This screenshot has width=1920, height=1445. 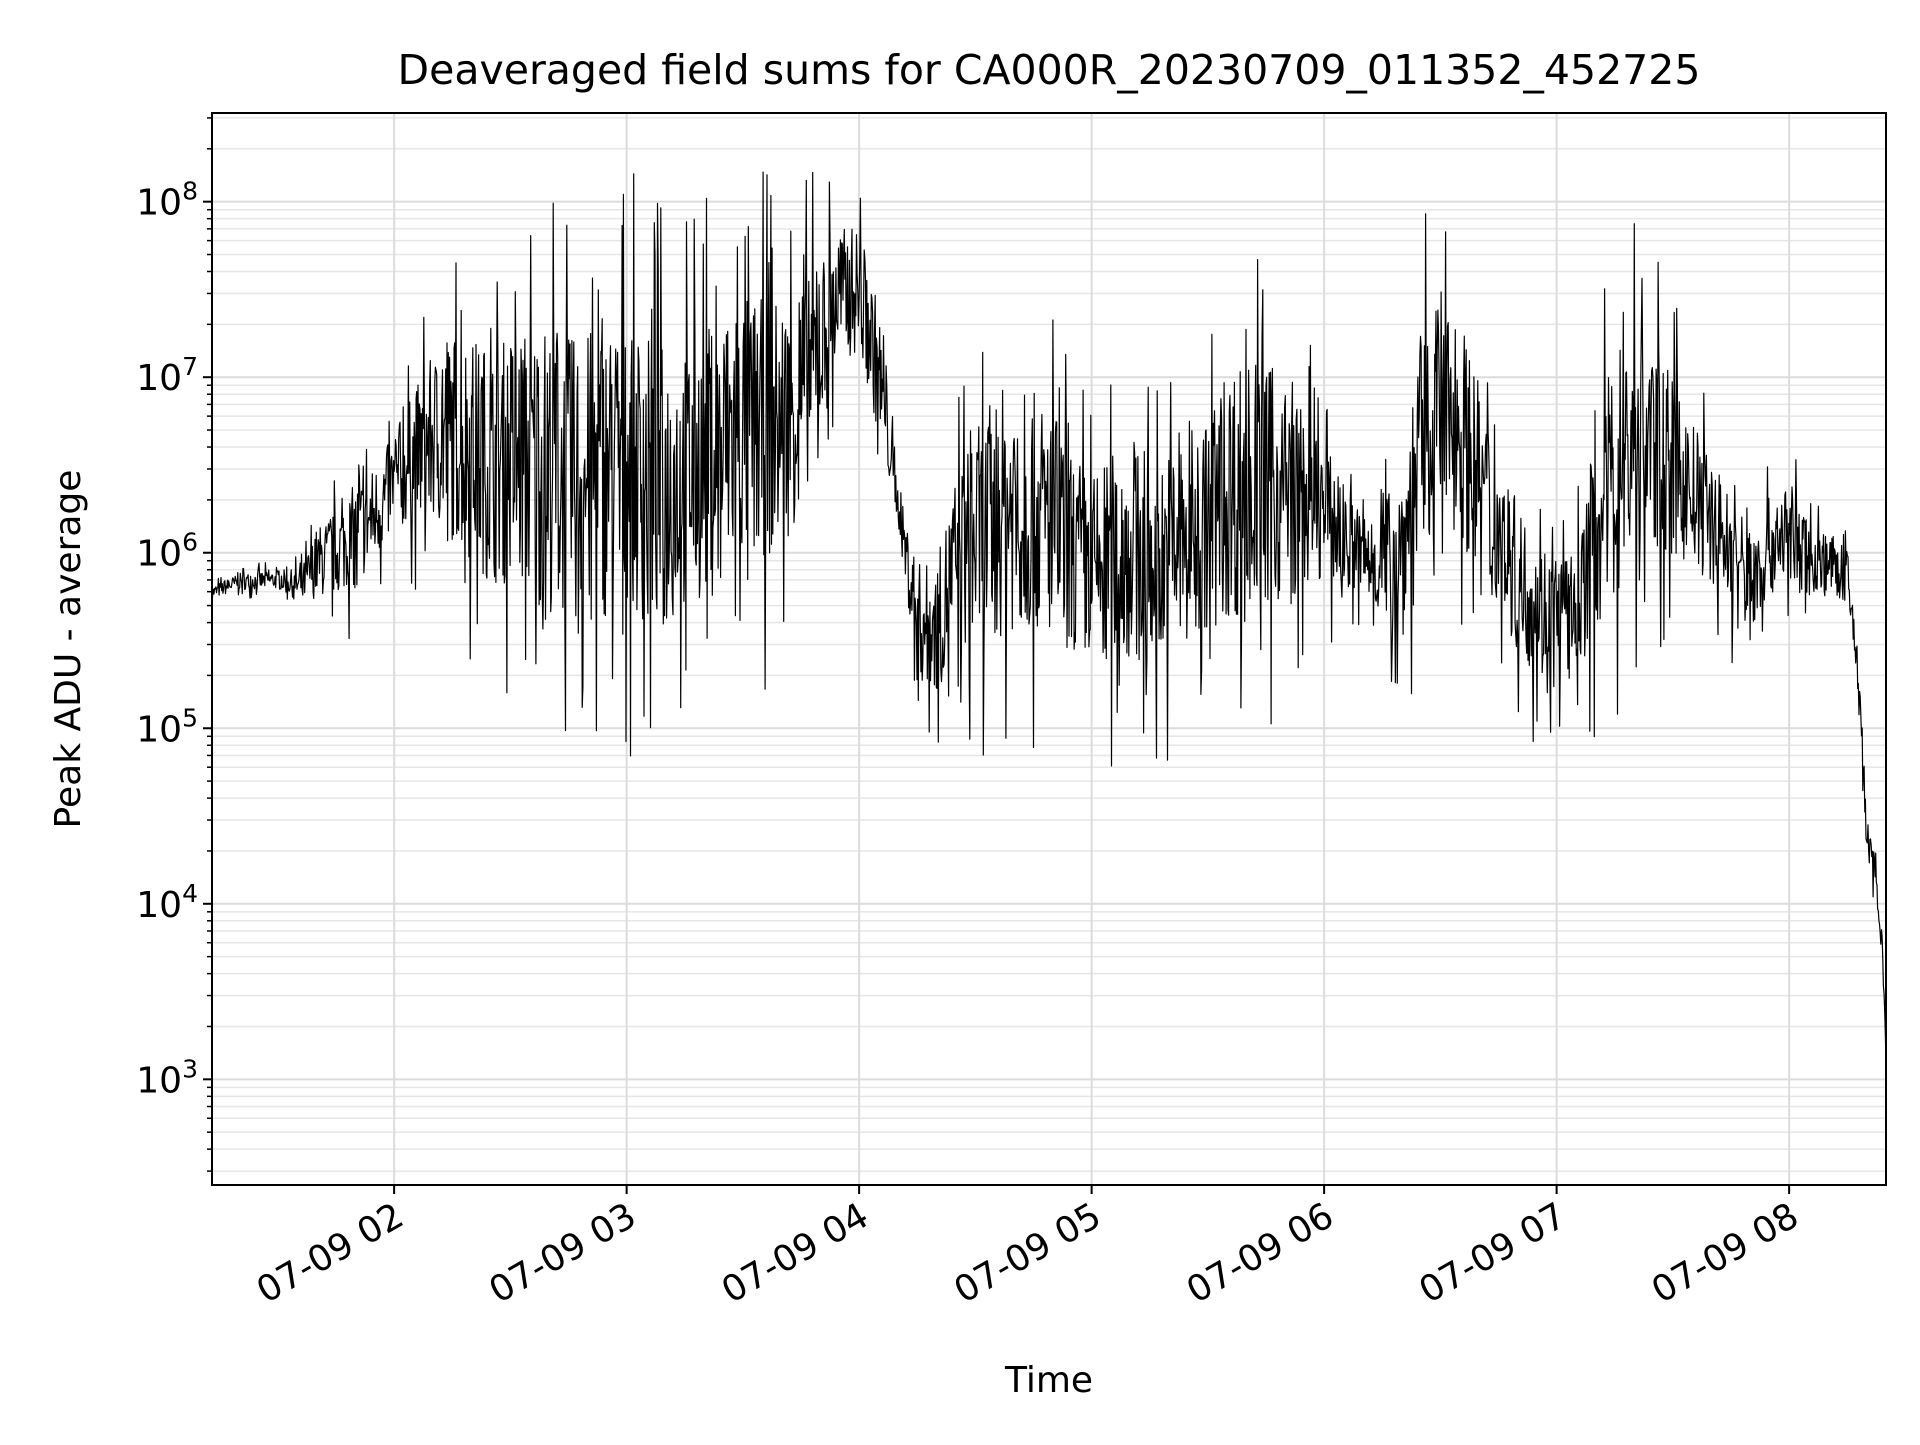 I want to click on y-axis-label: Peak ADU - average, so click(x=68, y=649).